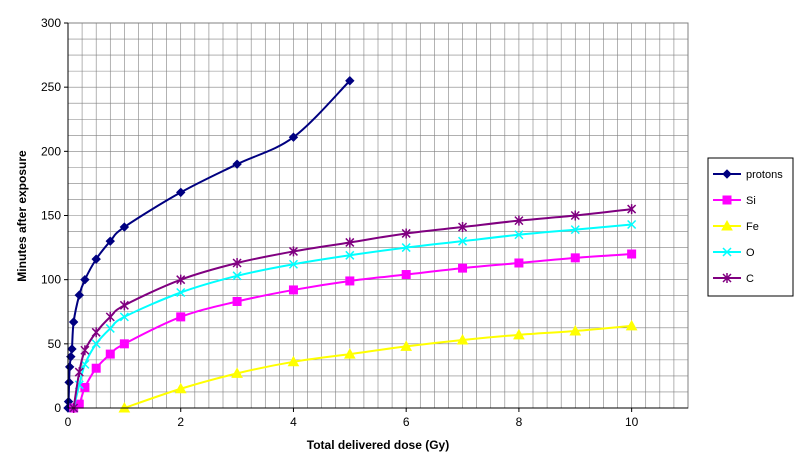 This screenshot has height=456, width=798. I want to click on y-tick-label: 0, so click(57, 408).